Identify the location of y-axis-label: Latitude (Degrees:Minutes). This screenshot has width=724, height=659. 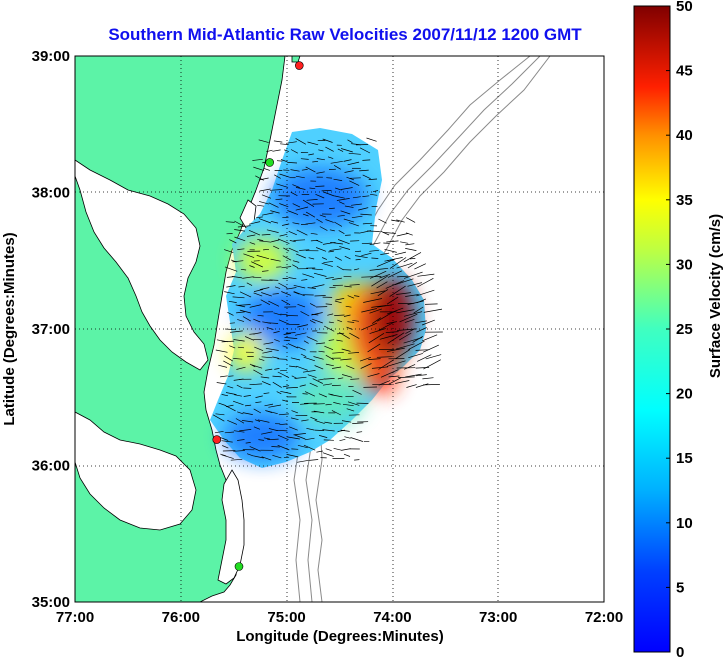
(9, 328).